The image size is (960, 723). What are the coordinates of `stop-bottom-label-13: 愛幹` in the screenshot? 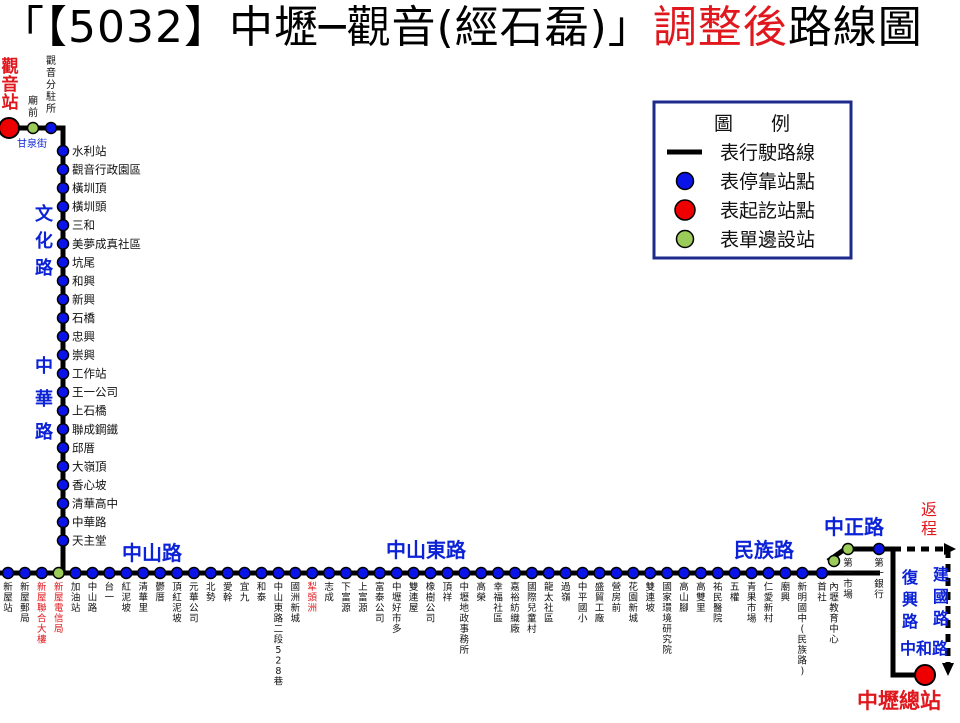 It's located at (228, 592).